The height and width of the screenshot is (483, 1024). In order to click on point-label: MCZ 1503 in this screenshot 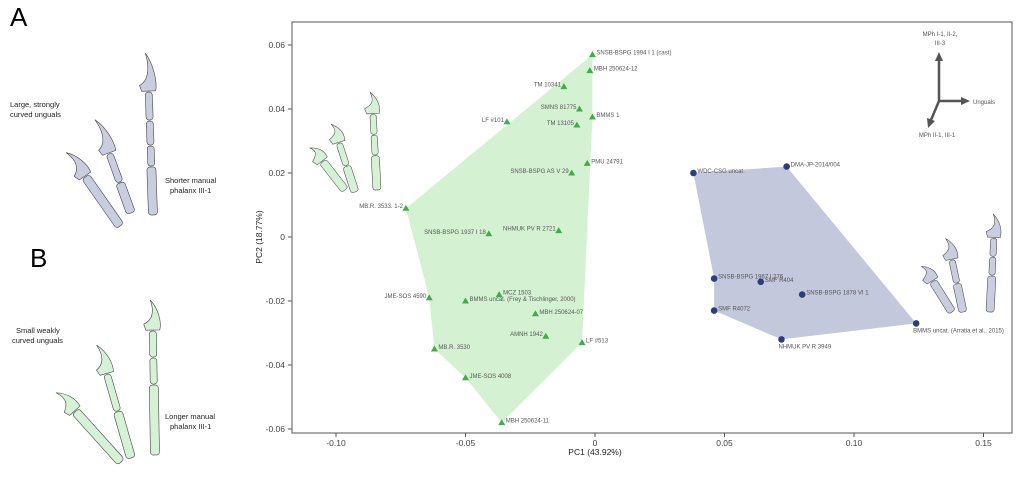, I will do `click(517, 294)`.